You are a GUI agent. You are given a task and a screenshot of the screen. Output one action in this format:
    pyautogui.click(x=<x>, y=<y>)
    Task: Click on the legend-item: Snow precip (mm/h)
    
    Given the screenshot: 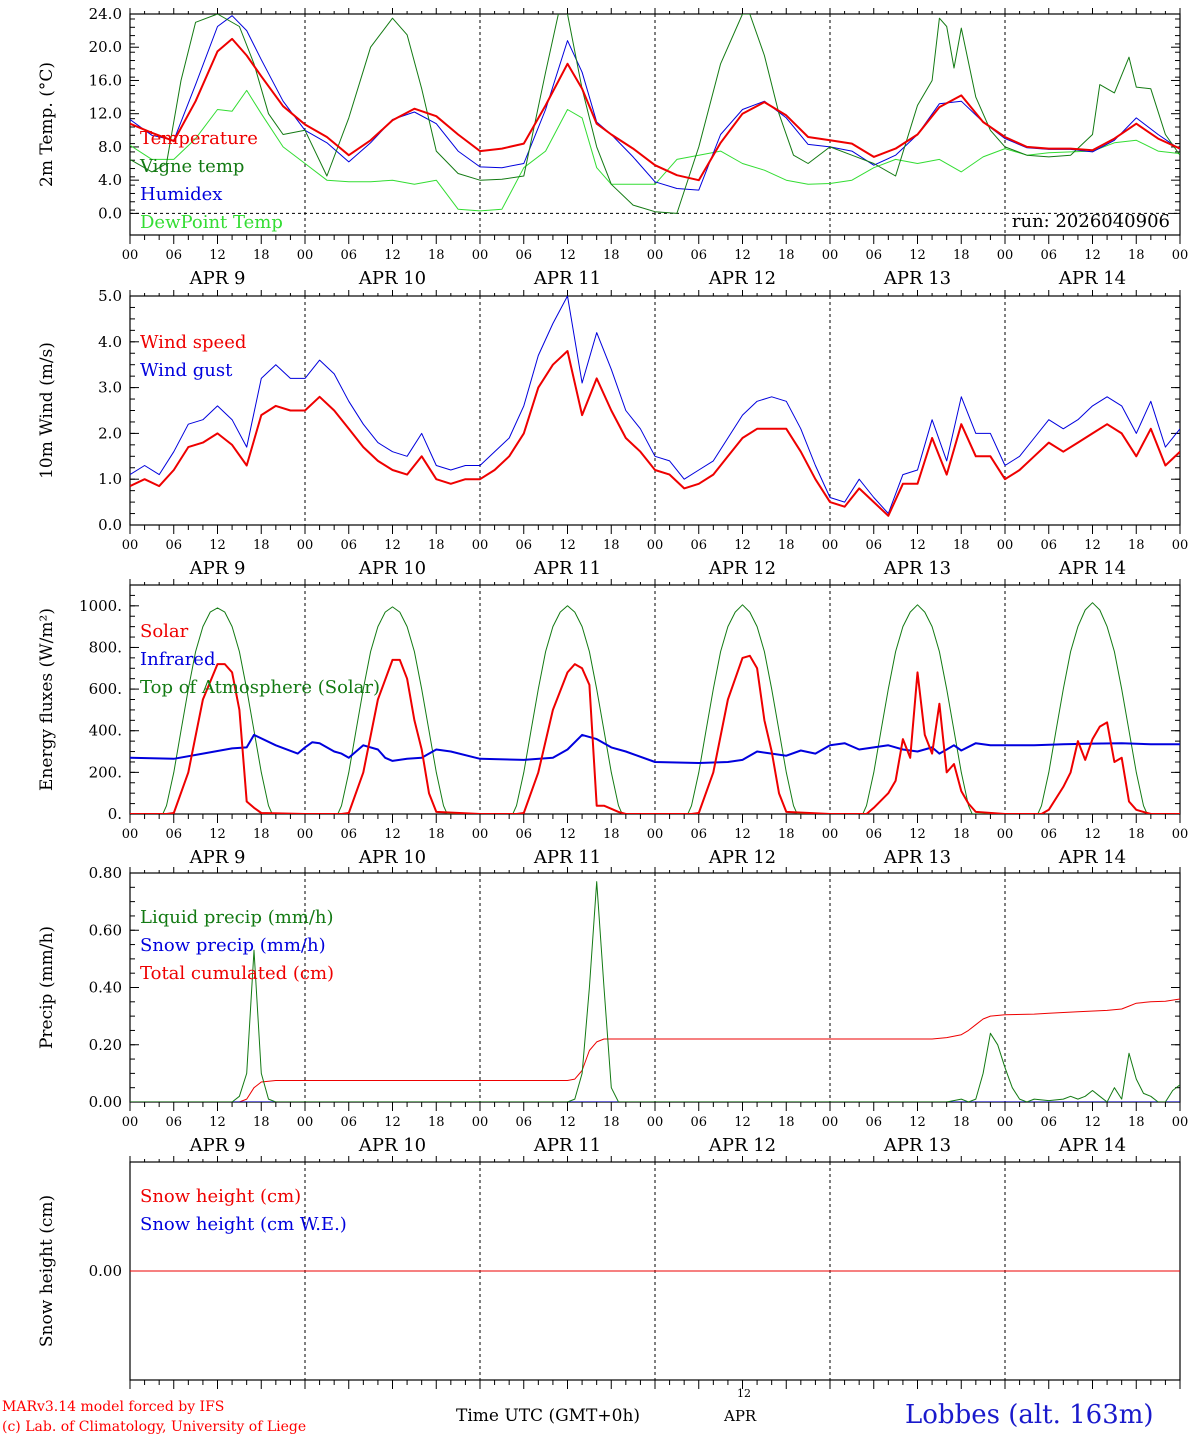 What is the action you would take?
    pyautogui.click(x=233, y=945)
    